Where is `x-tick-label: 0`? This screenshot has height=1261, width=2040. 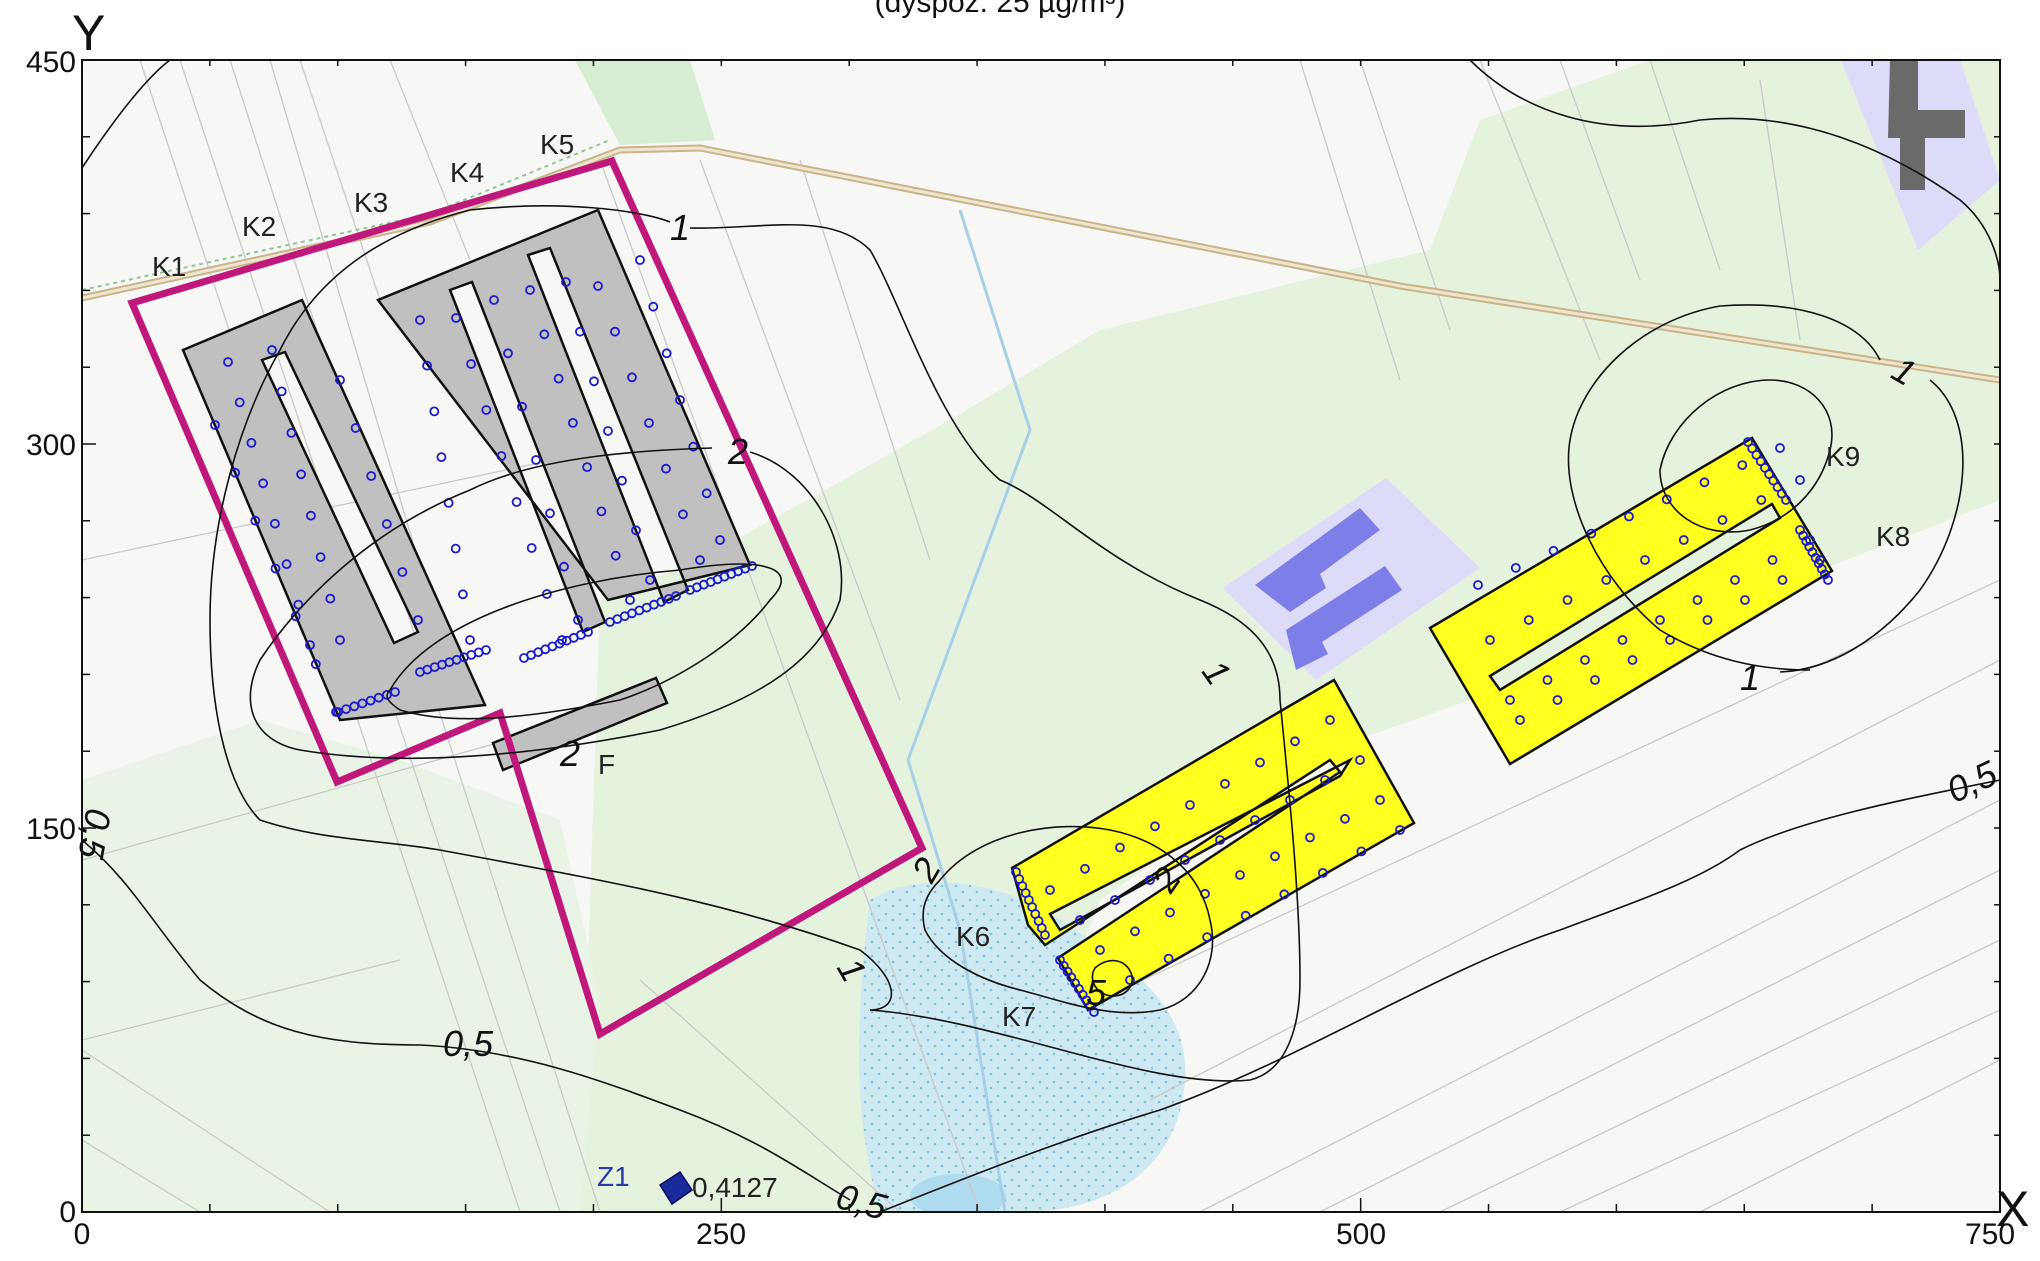 x-tick-label: 0 is located at coordinates (82, 1234).